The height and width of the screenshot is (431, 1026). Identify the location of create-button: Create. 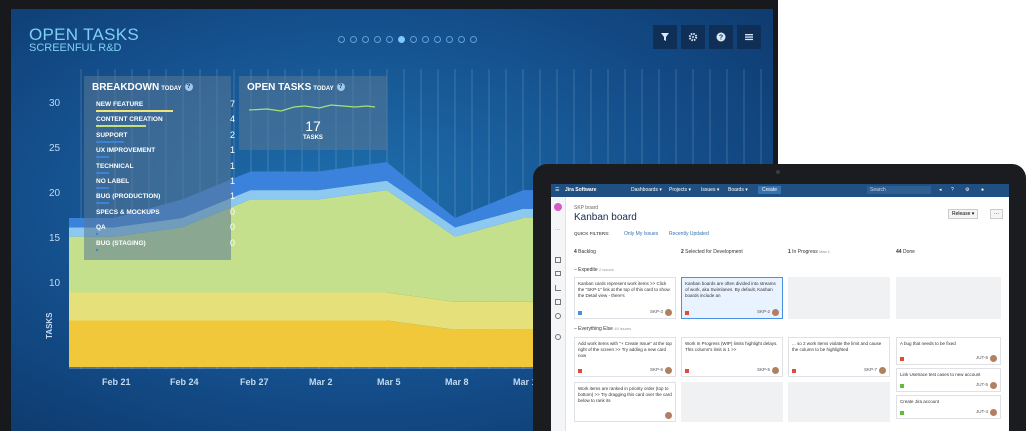
(770, 190).